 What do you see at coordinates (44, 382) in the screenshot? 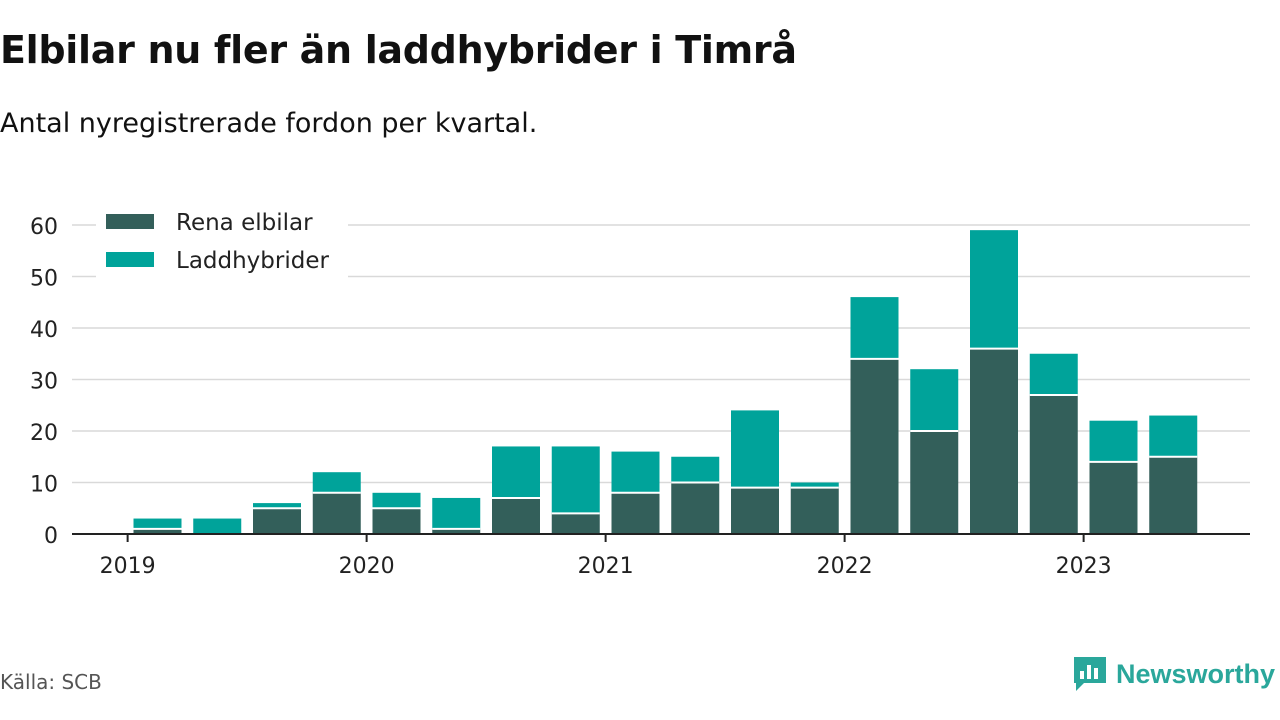
I see `y-tick-label: 30` at bounding box center [44, 382].